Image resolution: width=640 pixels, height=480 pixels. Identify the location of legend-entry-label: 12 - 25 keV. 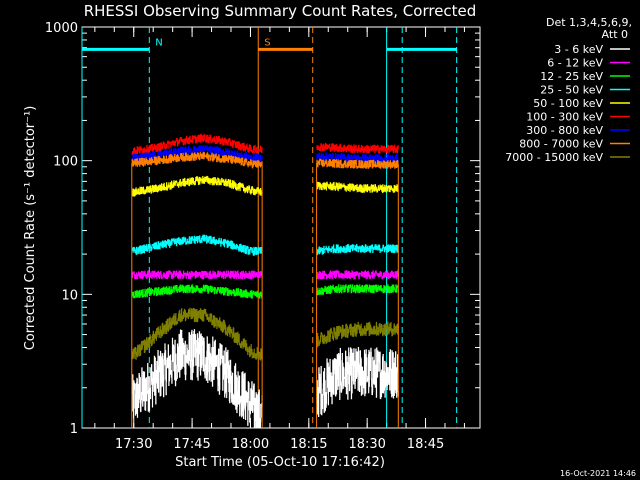
(571, 76).